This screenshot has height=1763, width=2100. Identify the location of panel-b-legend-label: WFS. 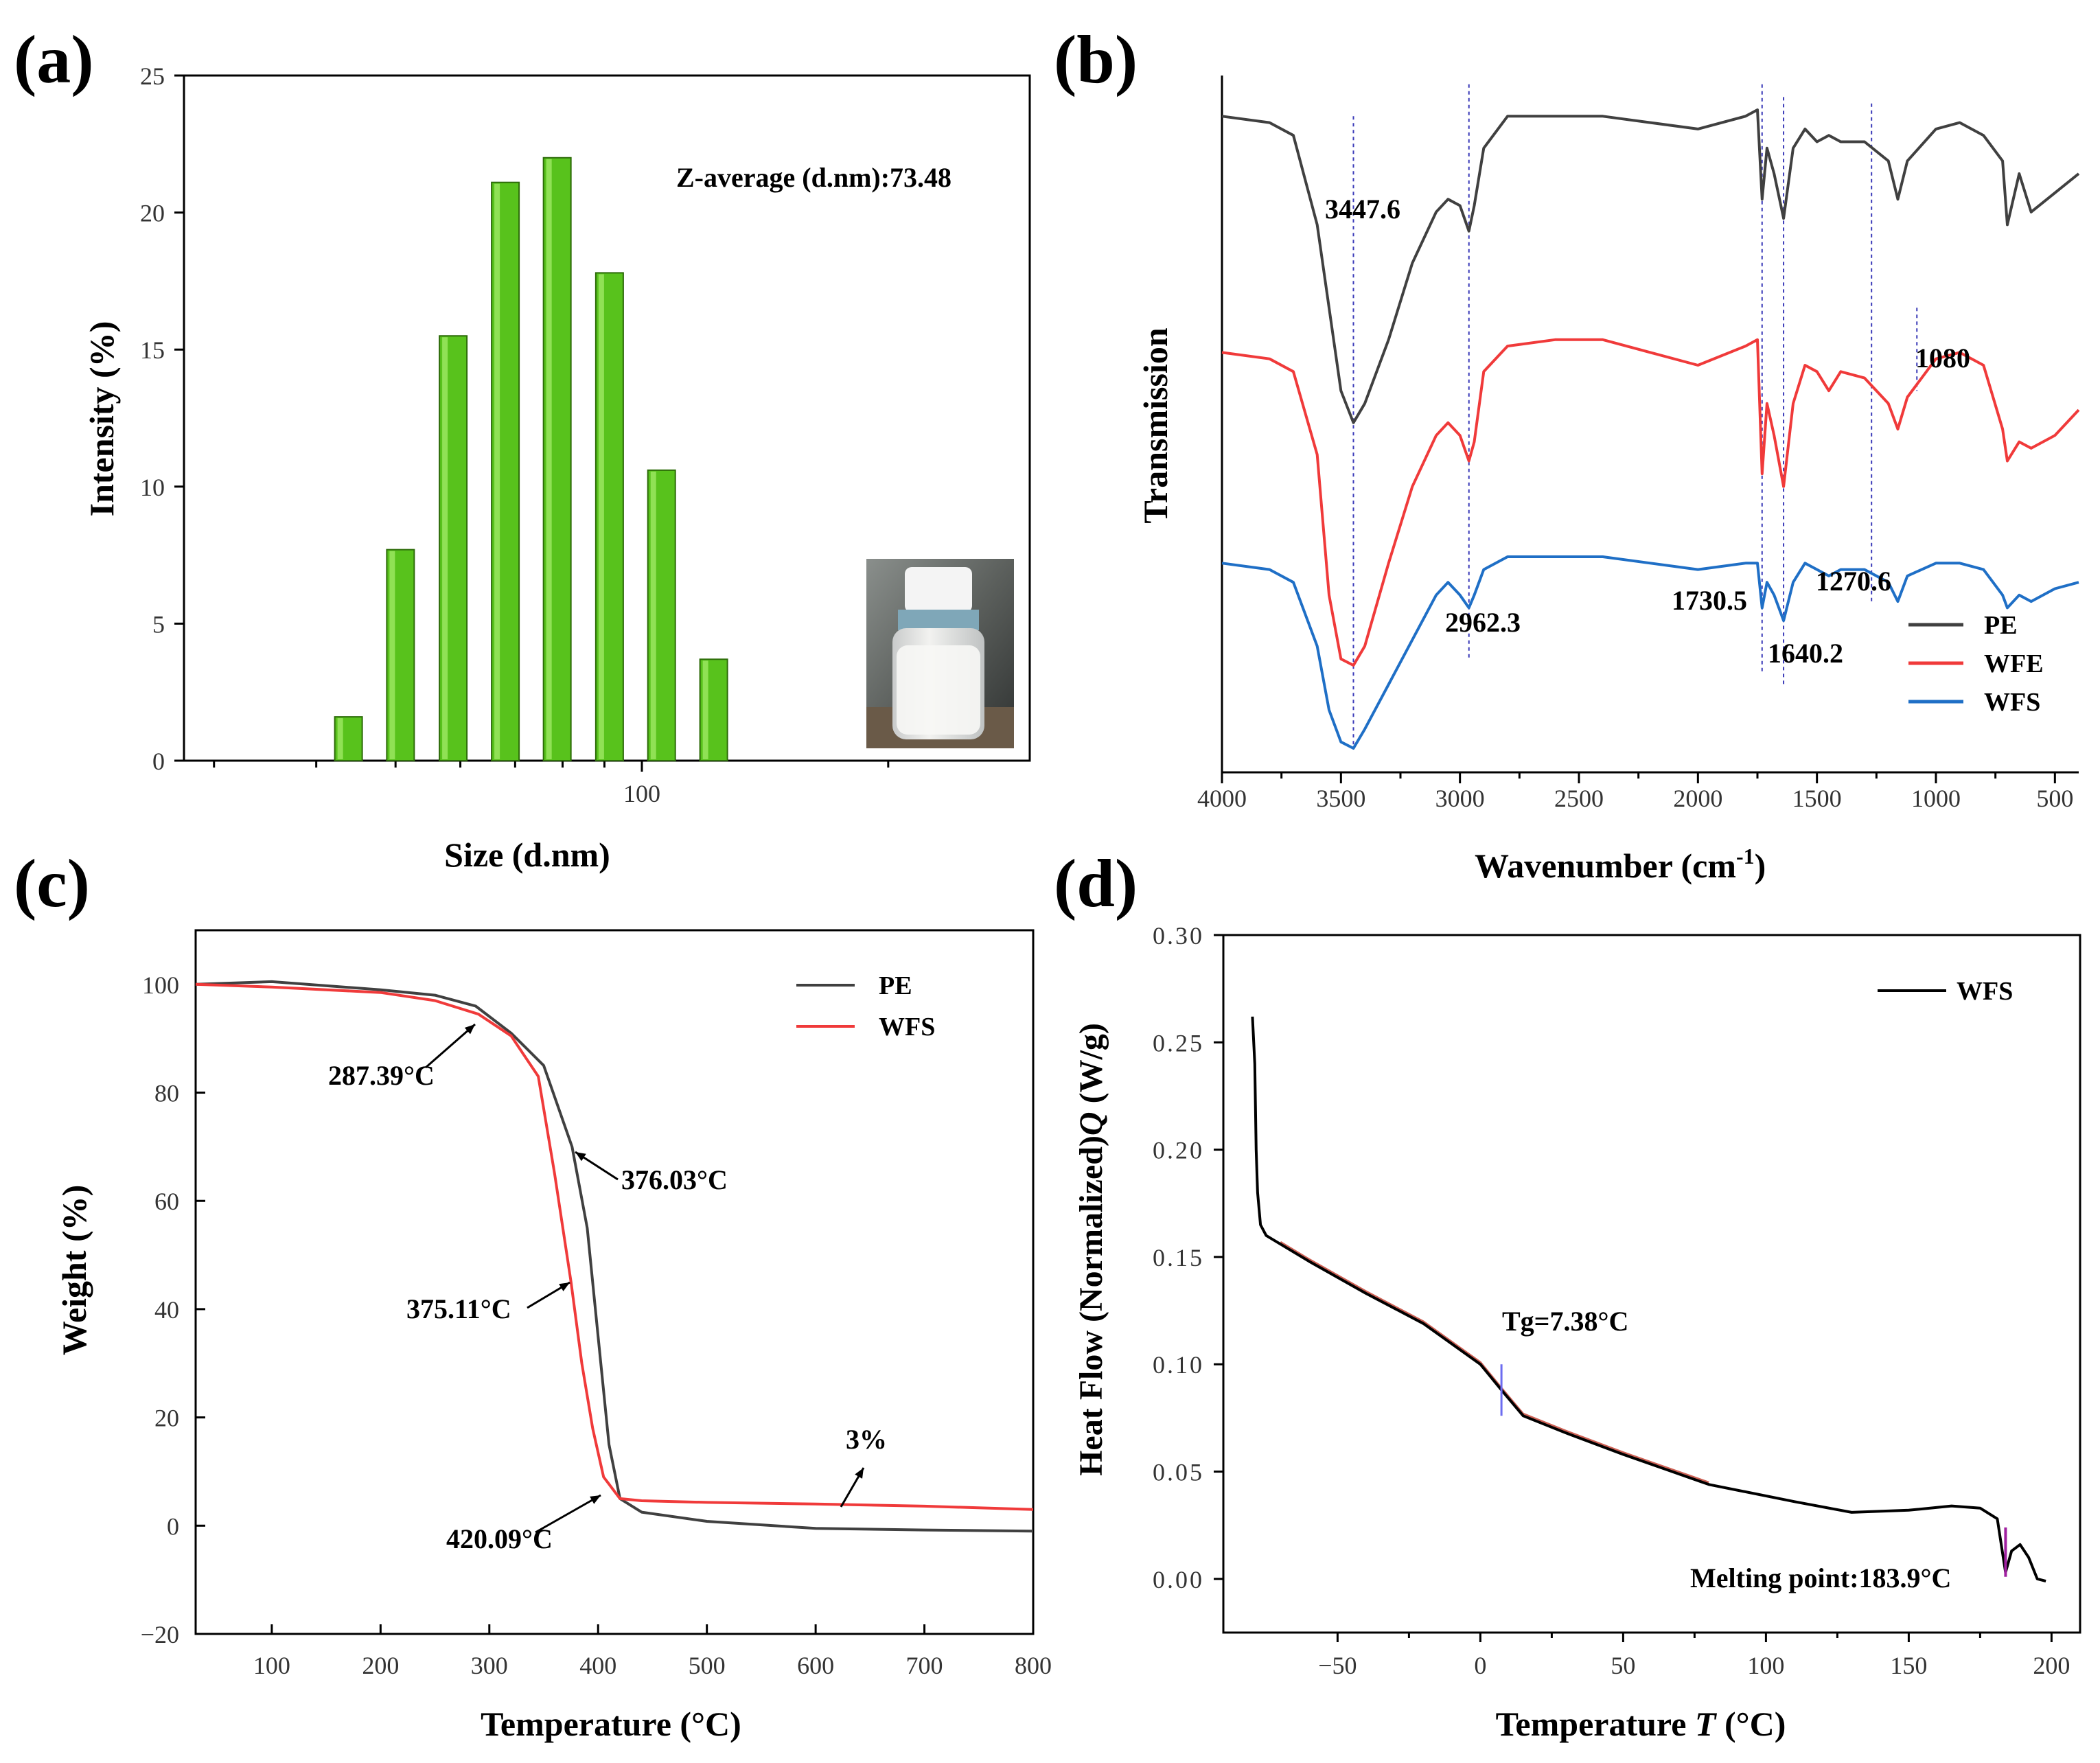
(2012, 703).